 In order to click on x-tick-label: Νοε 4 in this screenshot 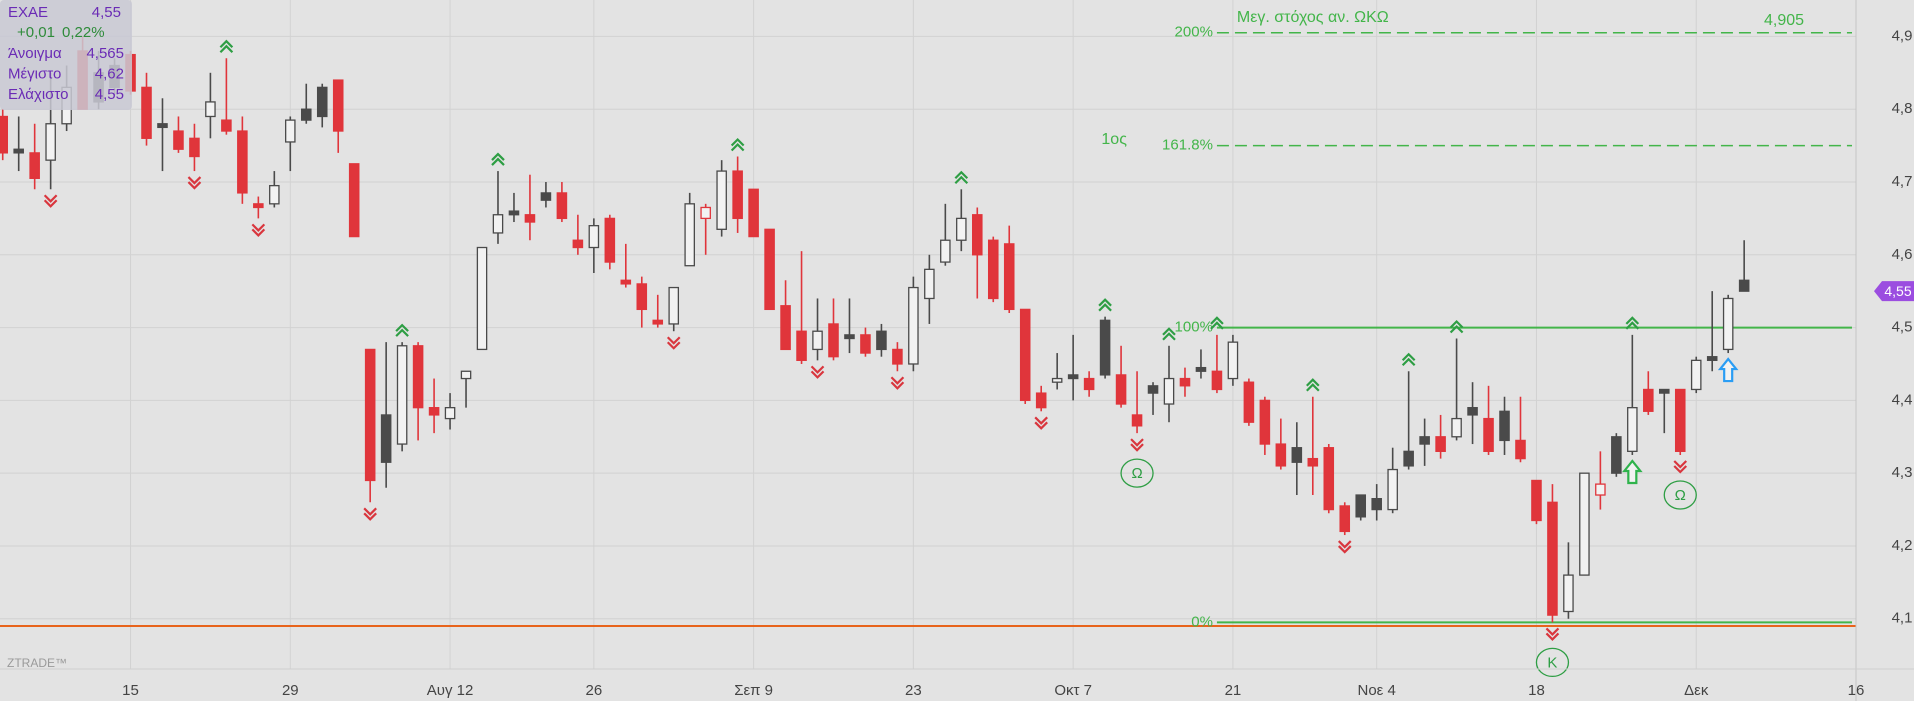, I will do `click(1377, 690)`.